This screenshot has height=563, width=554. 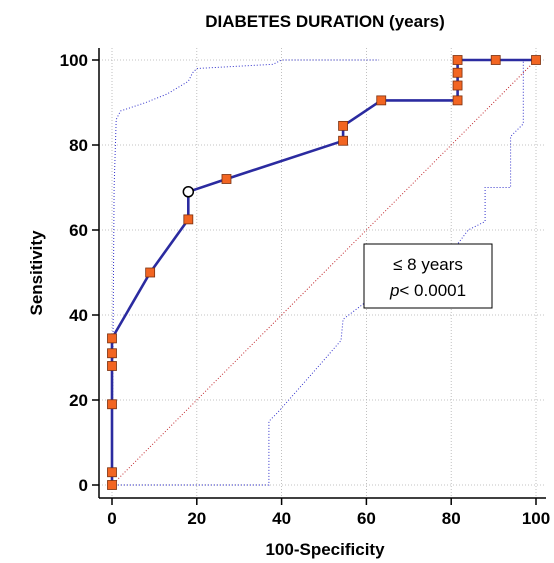 What do you see at coordinates (428, 264) in the screenshot?
I see `annotation-criterion: ≤ 8 years` at bounding box center [428, 264].